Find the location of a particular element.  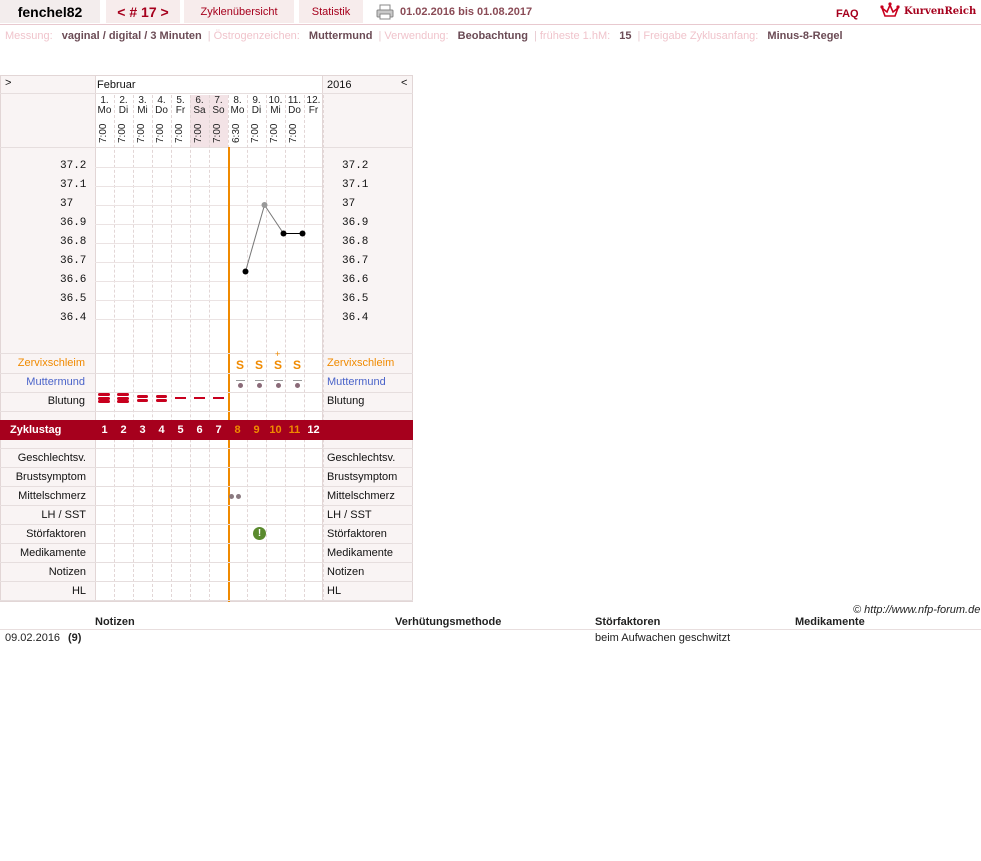

copyright-link: © http://www.nfp-forum.de is located at coordinates (917, 610).